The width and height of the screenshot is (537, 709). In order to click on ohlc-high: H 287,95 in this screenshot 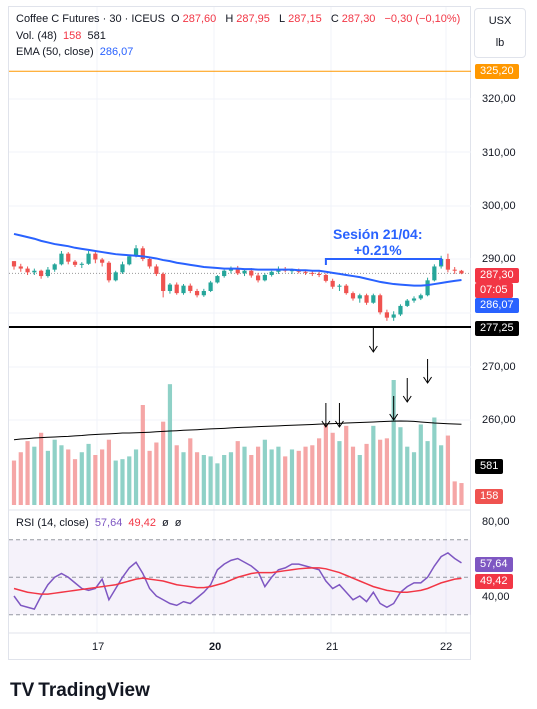, I will do `click(247, 19)`.